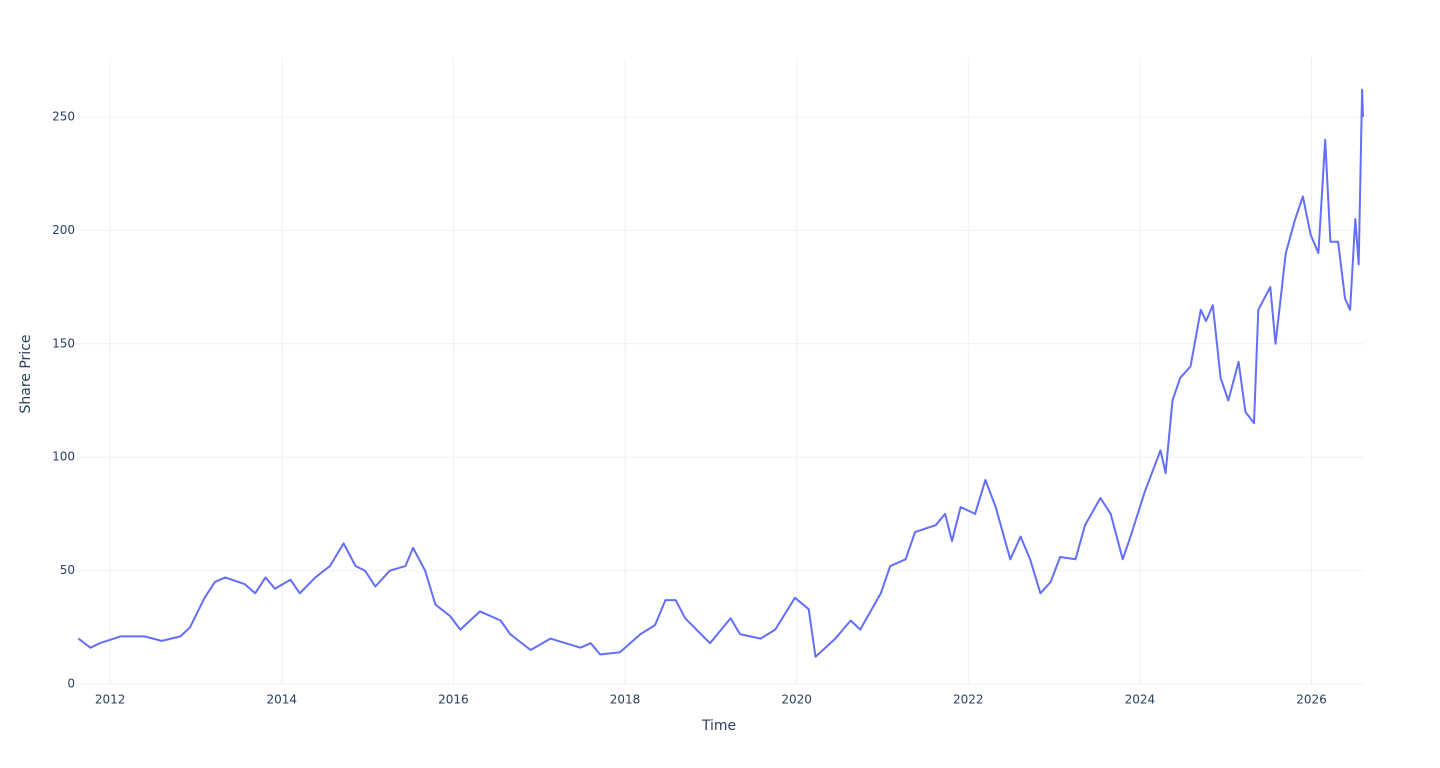  Describe the element at coordinates (796, 700) in the screenshot. I see `x-tick-label: 2020` at that location.